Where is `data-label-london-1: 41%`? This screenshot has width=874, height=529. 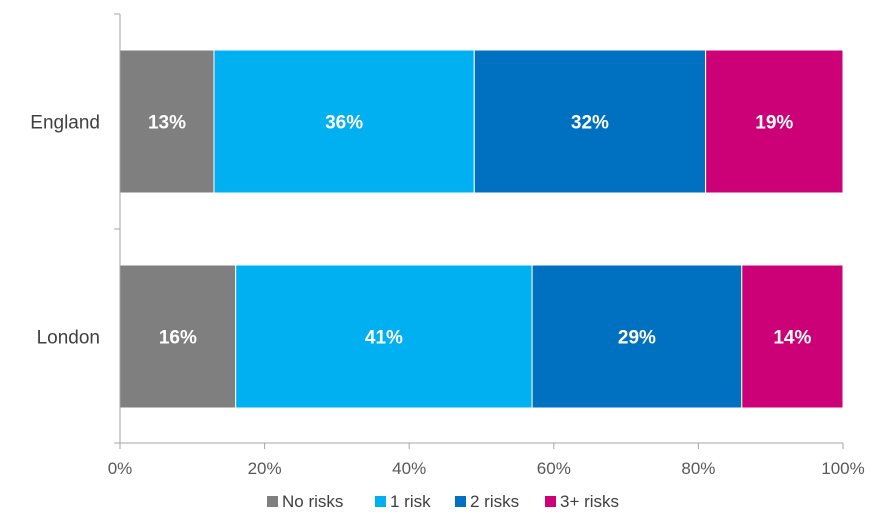 data-label-london-1: 41% is located at coordinates (384, 338).